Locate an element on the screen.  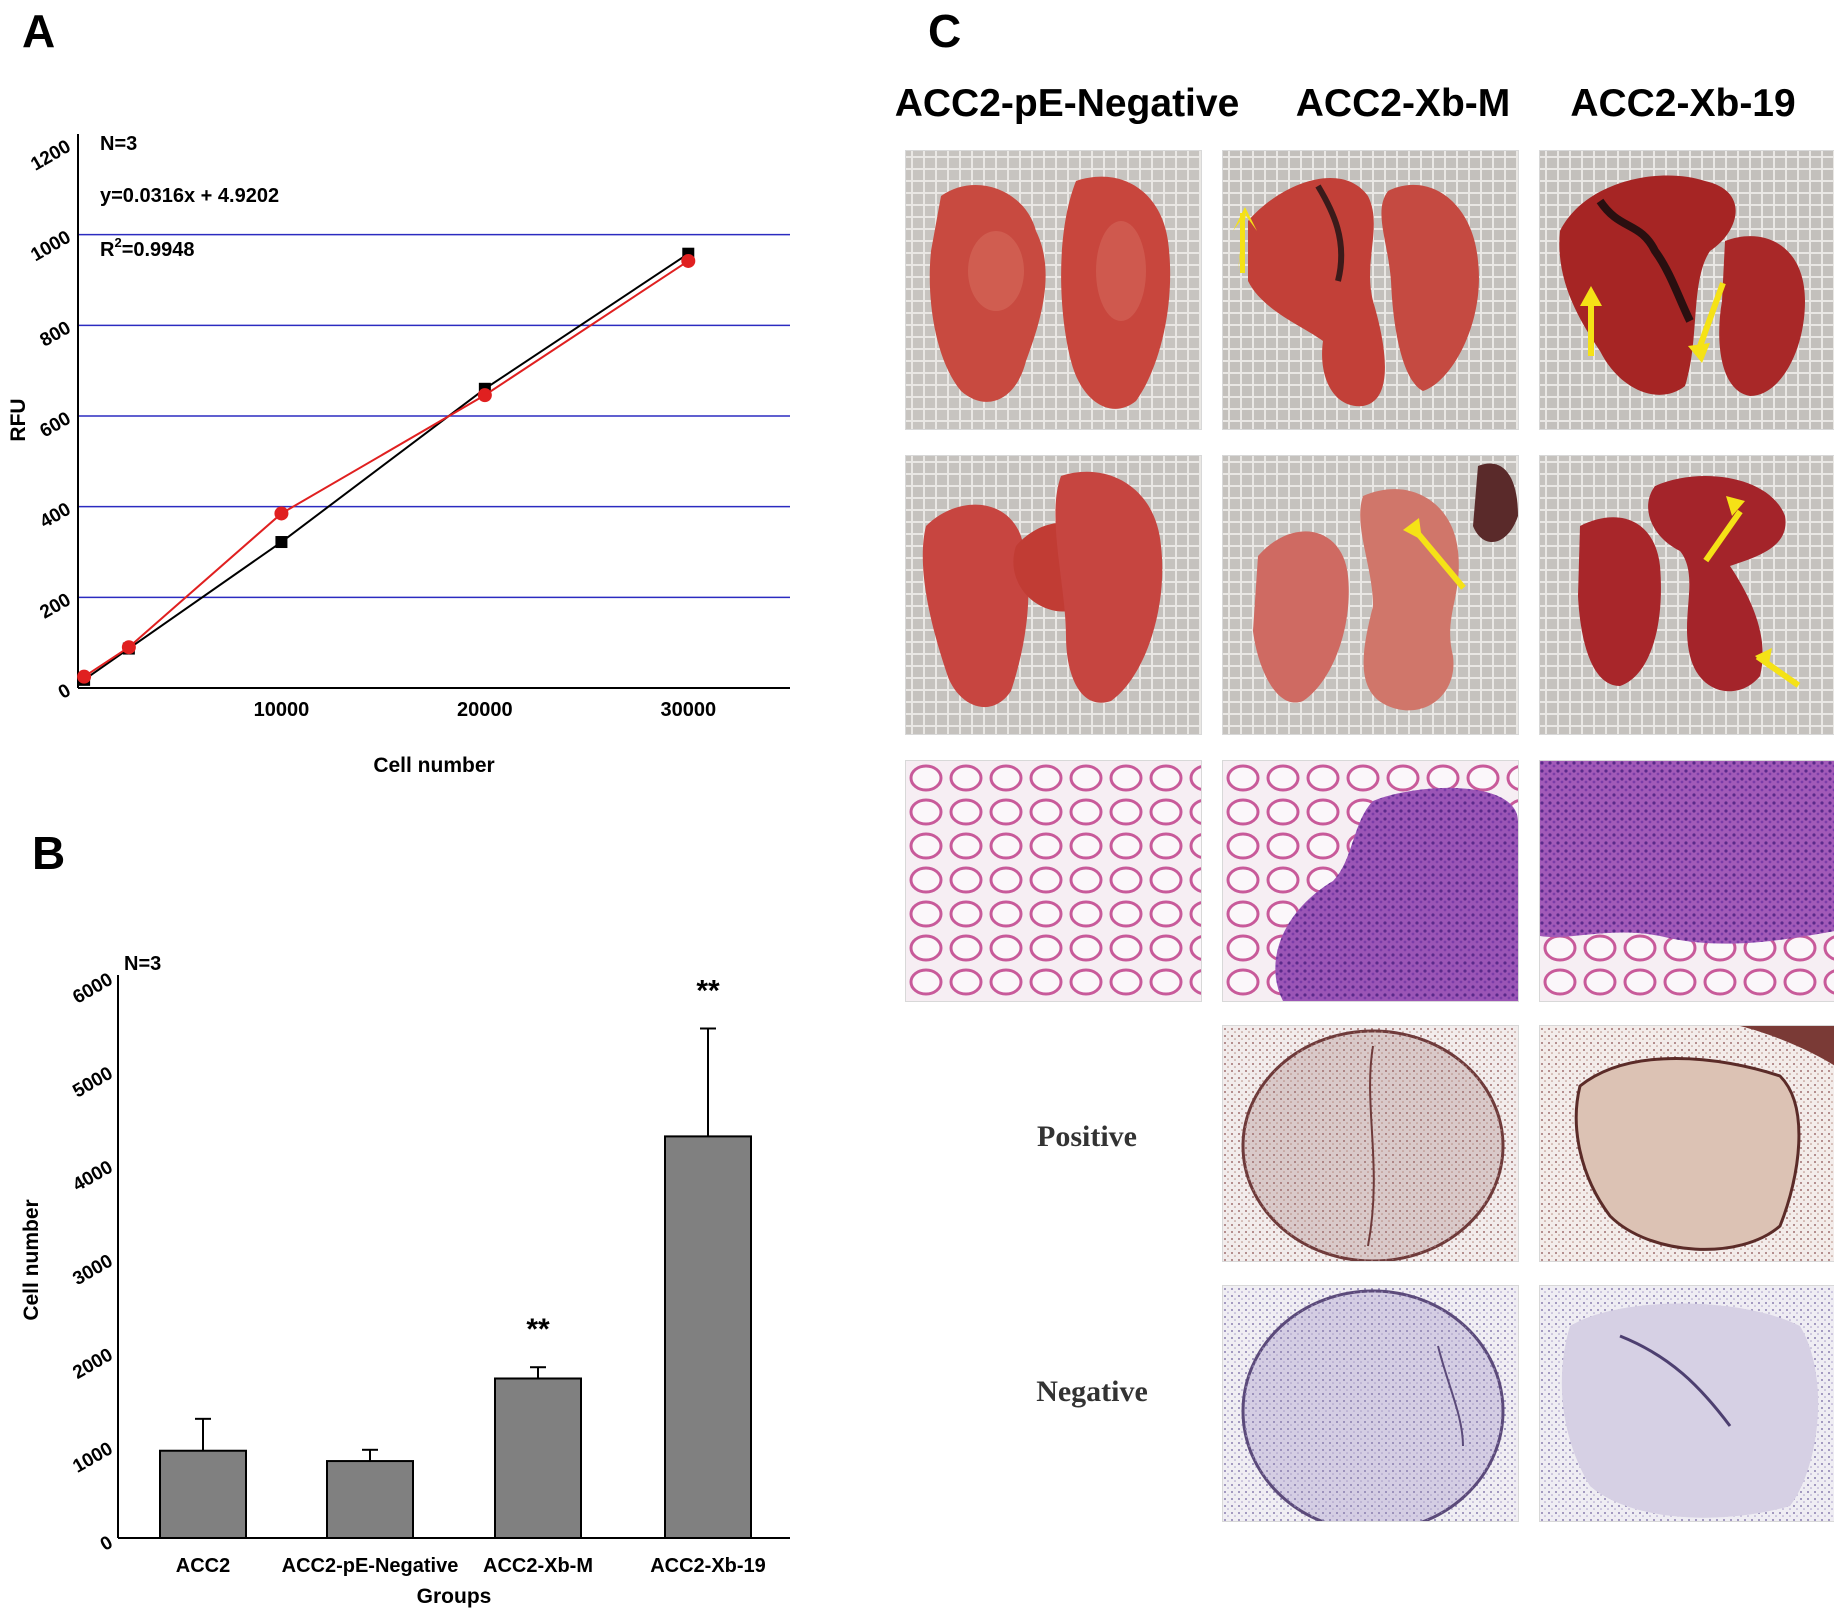
x-tick-label: 10000 is located at coordinates (282, 710).